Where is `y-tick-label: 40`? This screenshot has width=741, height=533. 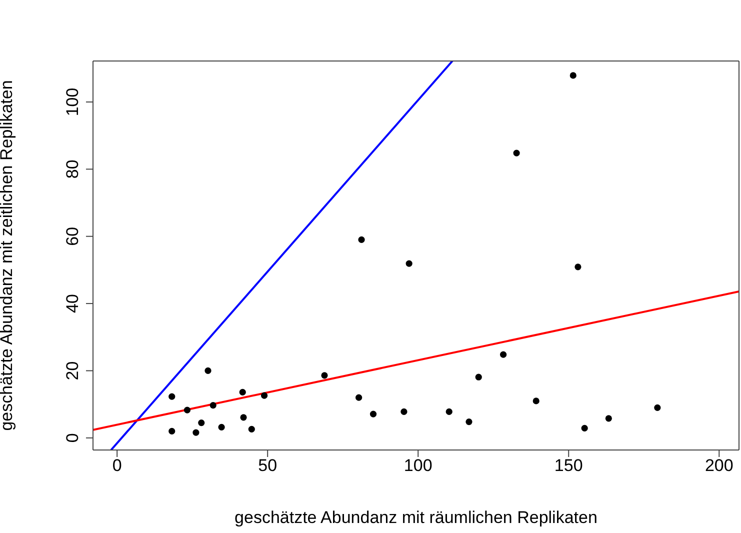 y-tick-label: 40 is located at coordinates (72, 303).